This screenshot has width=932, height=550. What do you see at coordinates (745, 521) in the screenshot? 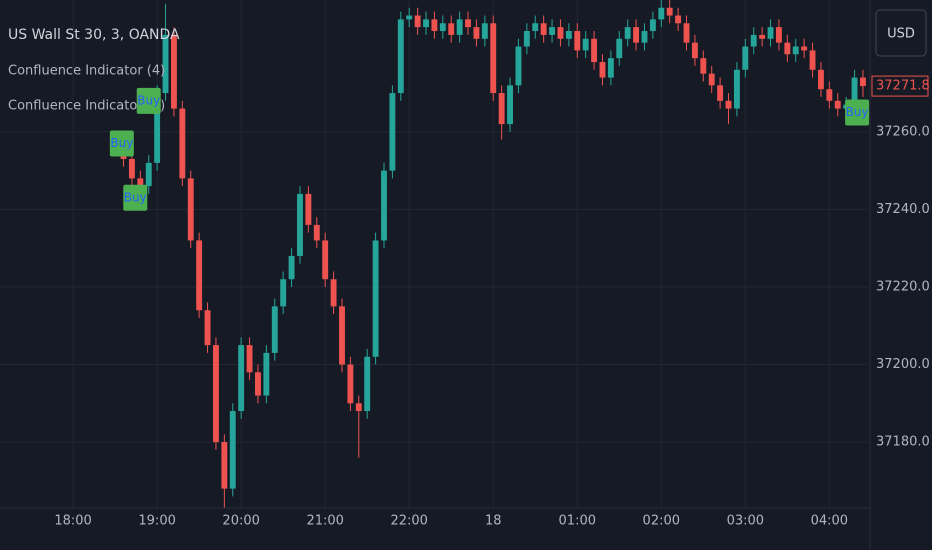
I see `x-tick-label: 03:00` at bounding box center [745, 521].